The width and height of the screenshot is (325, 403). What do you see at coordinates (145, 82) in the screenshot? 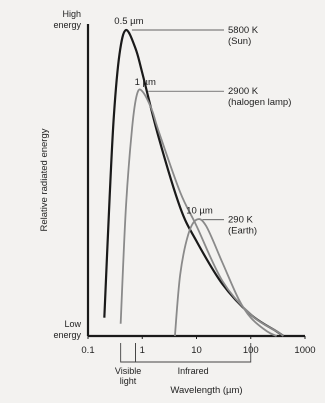
I see `peak-label: 1 µm` at bounding box center [145, 82].